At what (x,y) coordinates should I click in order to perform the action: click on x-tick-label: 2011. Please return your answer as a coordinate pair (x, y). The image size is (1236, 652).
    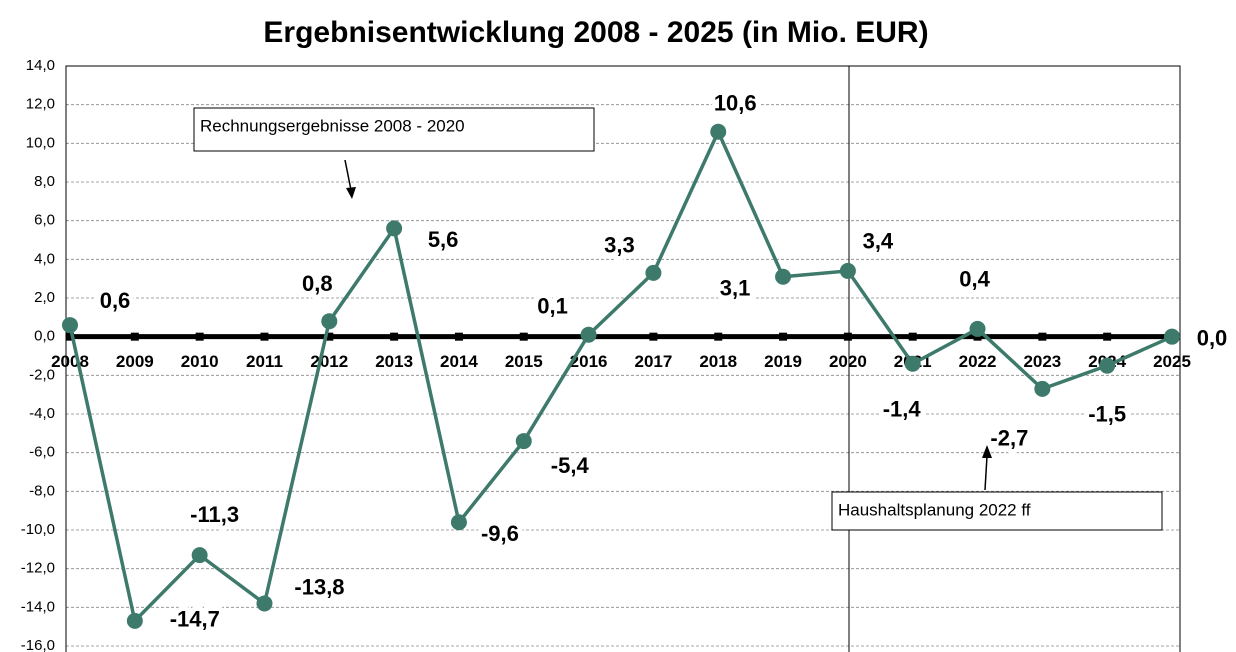
    Looking at the image, I should click on (264, 361).